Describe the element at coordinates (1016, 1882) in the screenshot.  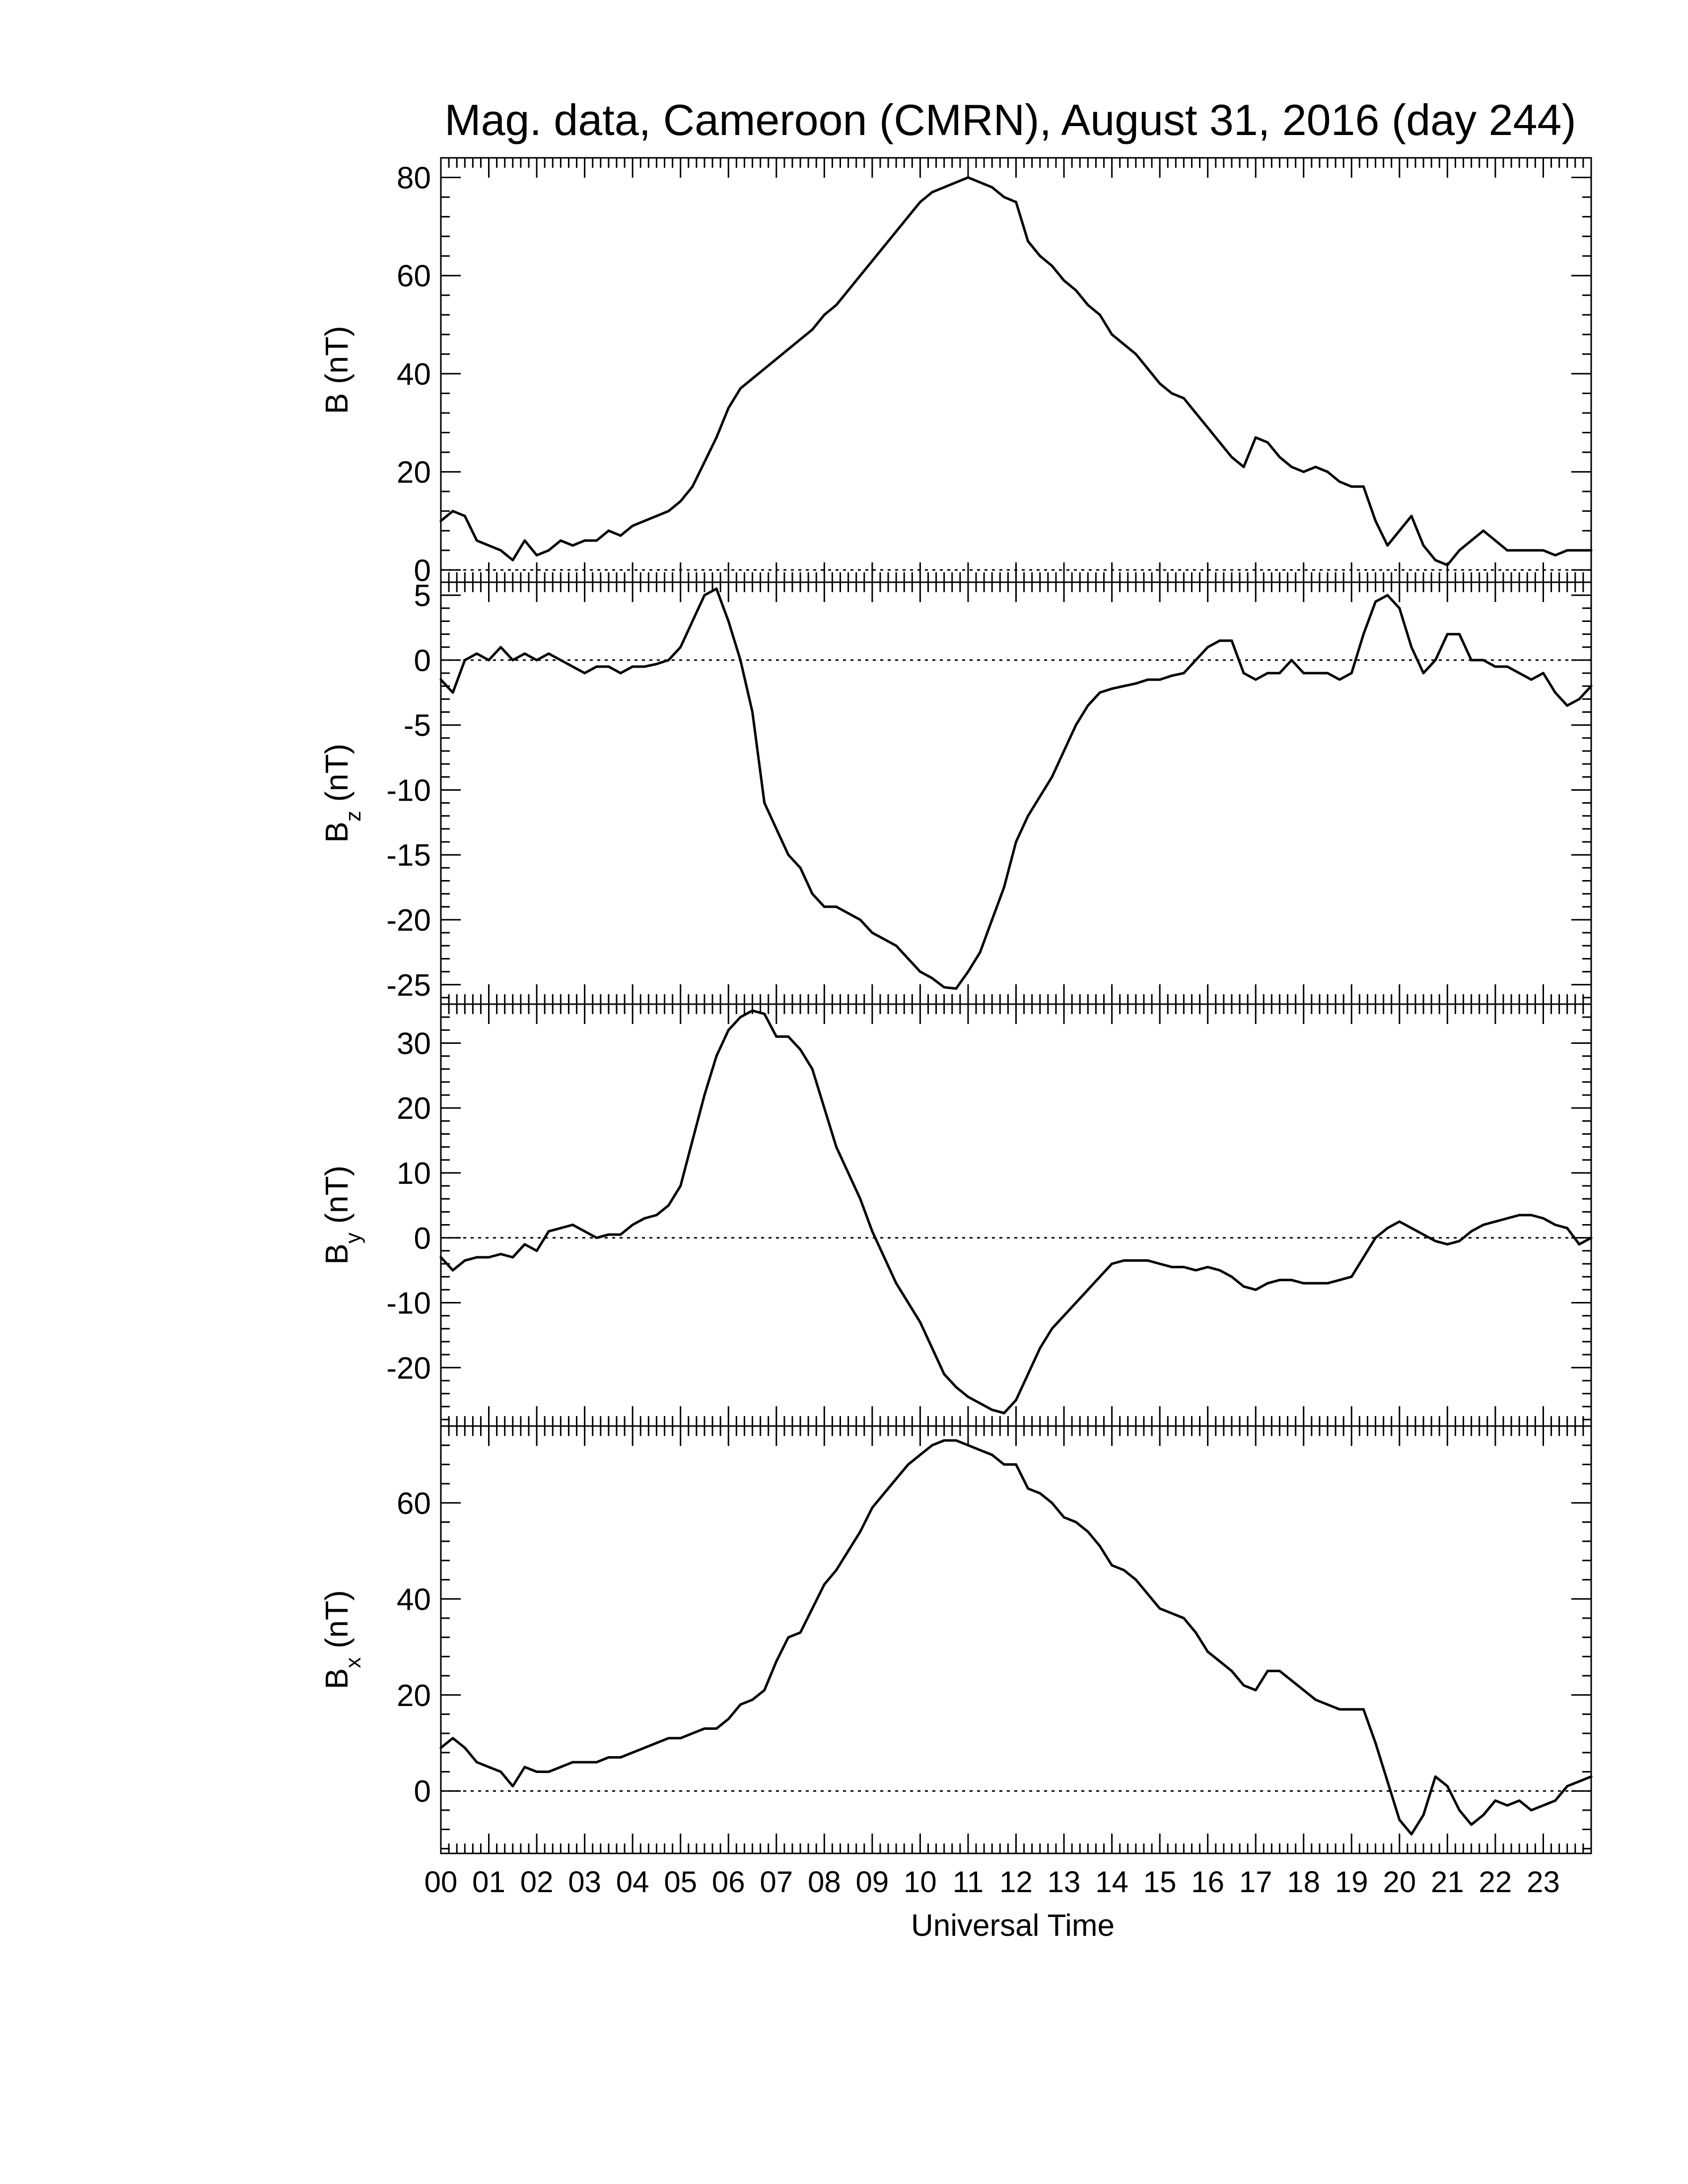
I see `x-tick-label: 12` at that location.